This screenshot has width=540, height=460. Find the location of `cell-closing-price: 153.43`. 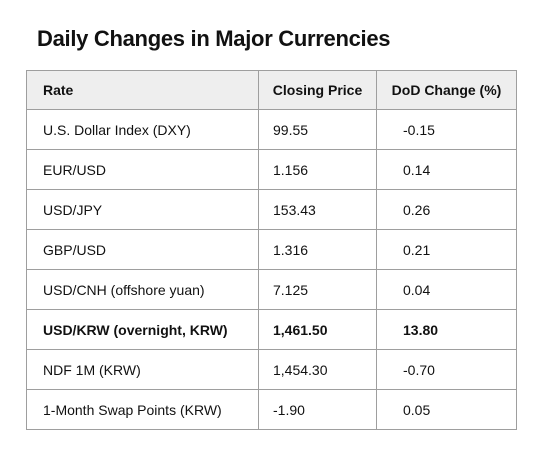

cell-closing-price: 153.43 is located at coordinates (317, 209).